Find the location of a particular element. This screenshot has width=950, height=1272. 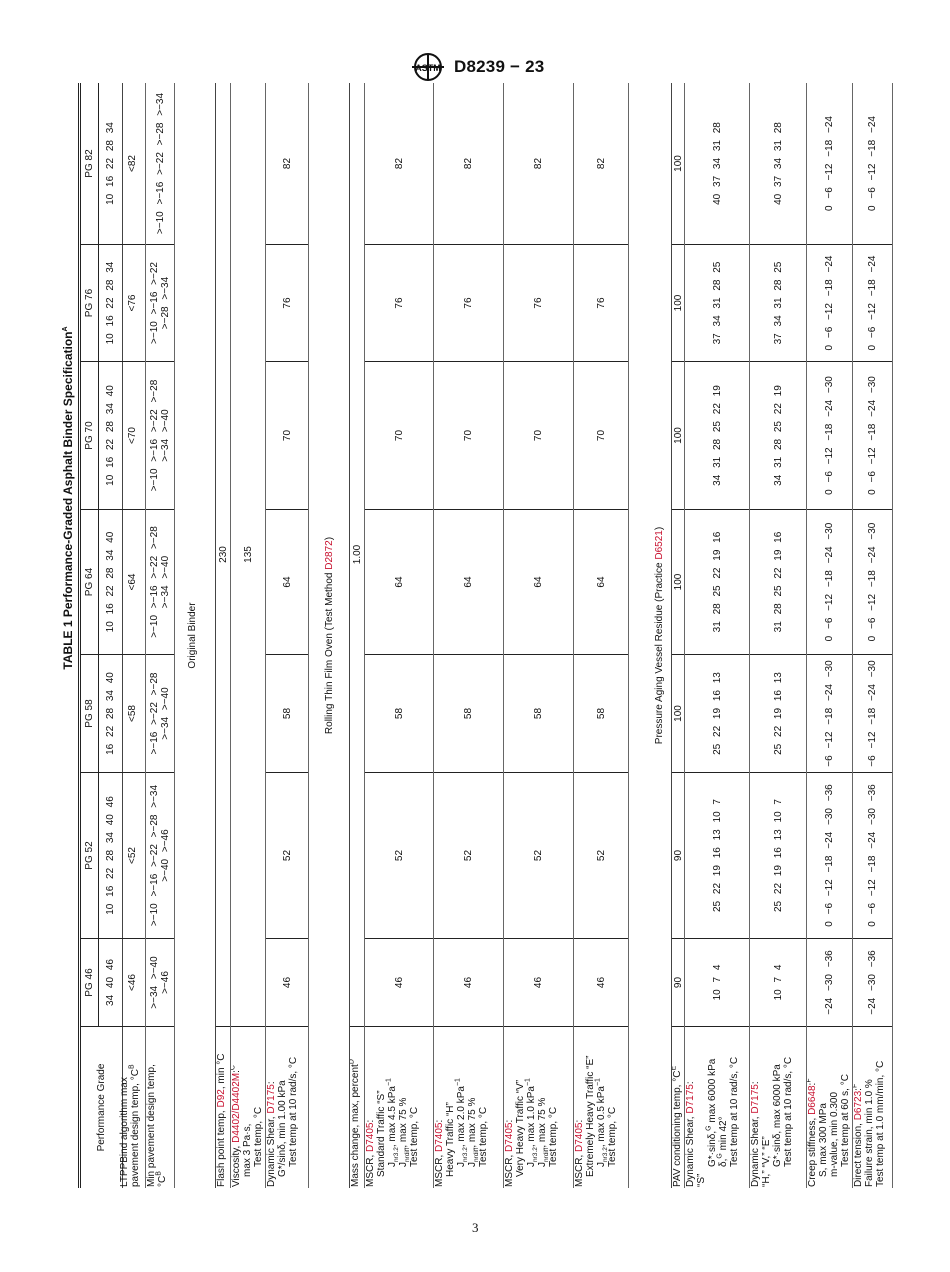

label-line: Viscosity, D4402/D4402M:C is located at coordinates (236, 1107).